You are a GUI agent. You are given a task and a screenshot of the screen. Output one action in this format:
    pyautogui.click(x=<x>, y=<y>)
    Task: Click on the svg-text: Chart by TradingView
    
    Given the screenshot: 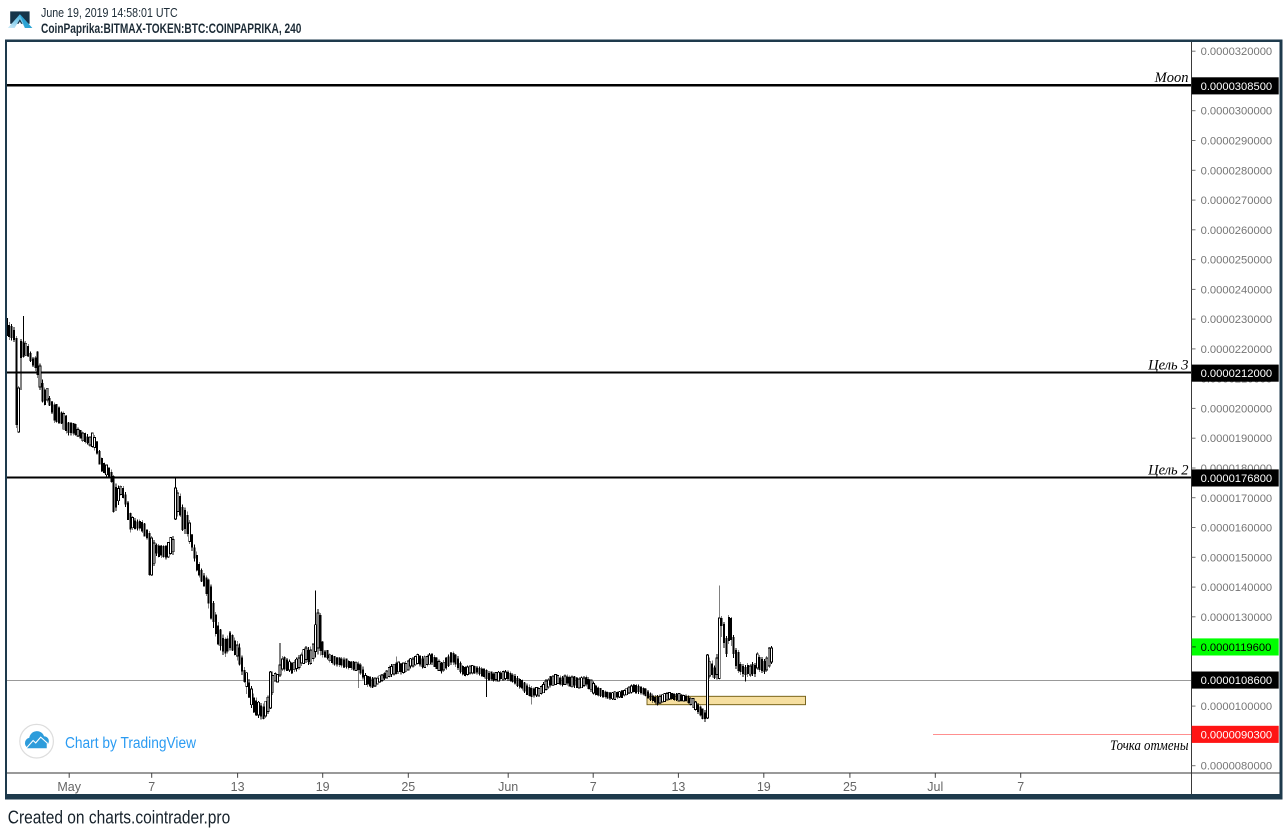 What is the action you would take?
    pyautogui.click(x=131, y=743)
    